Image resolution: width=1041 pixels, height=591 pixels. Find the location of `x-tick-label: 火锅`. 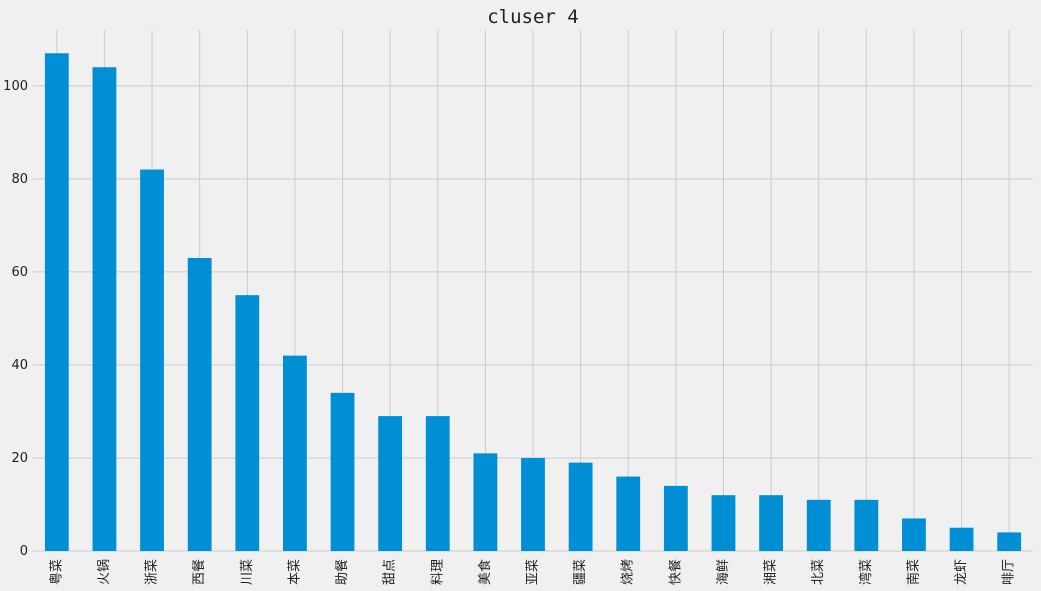

x-tick-label: 火锅 is located at coordinates (104, 572).